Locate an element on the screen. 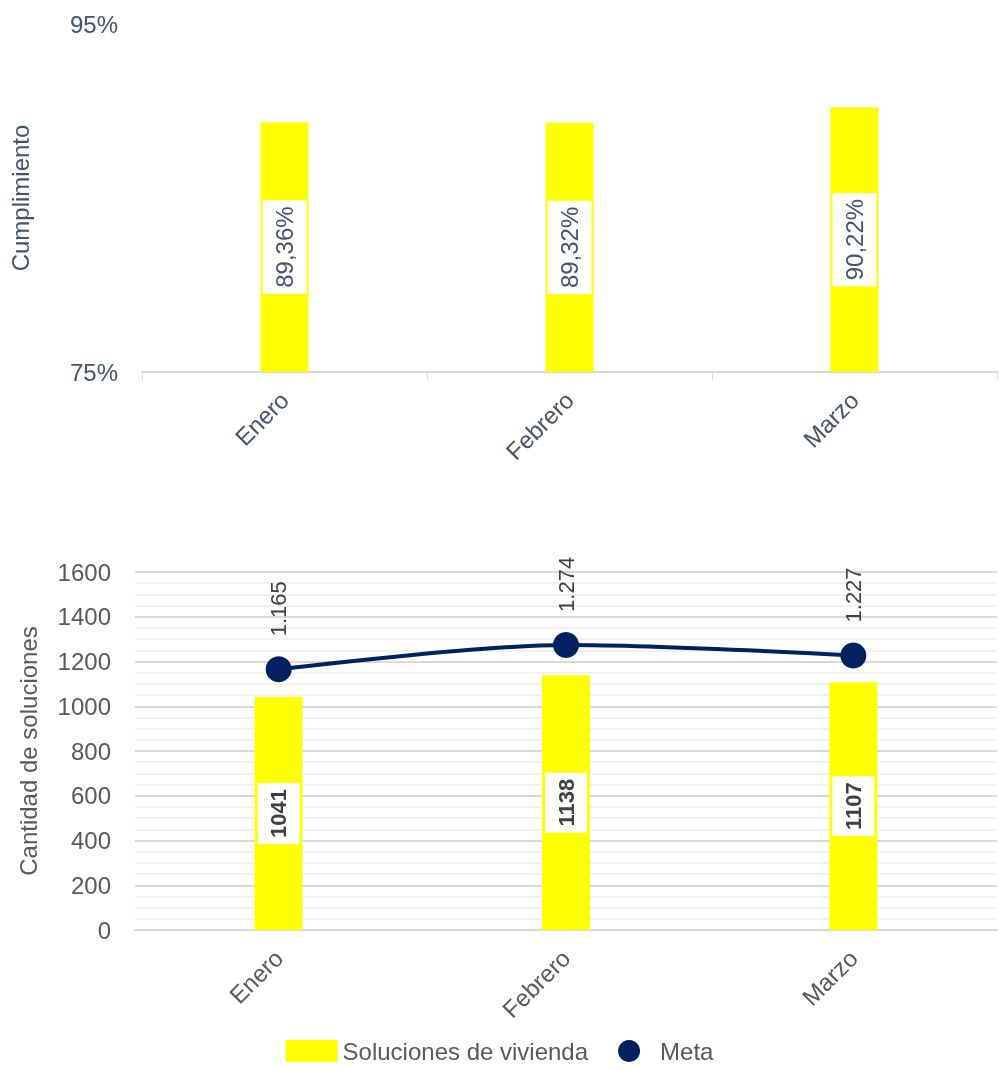 This screenshot has height=1070, width=999. data-label: 1041 is located at coordinates (279, 814).